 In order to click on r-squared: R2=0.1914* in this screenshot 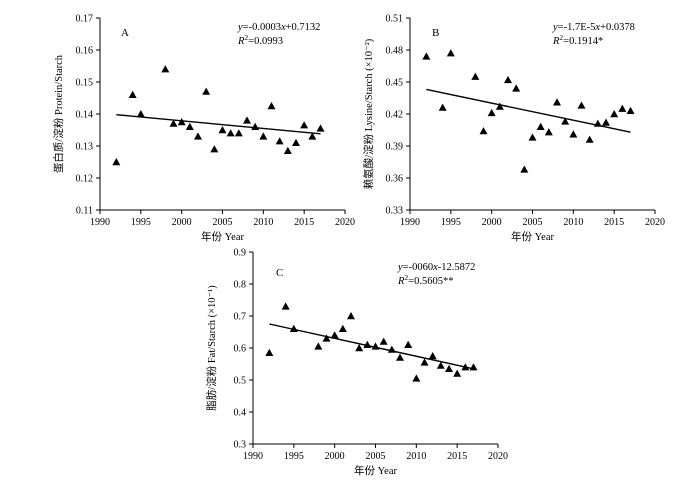, I will do `click(577, 40)`.